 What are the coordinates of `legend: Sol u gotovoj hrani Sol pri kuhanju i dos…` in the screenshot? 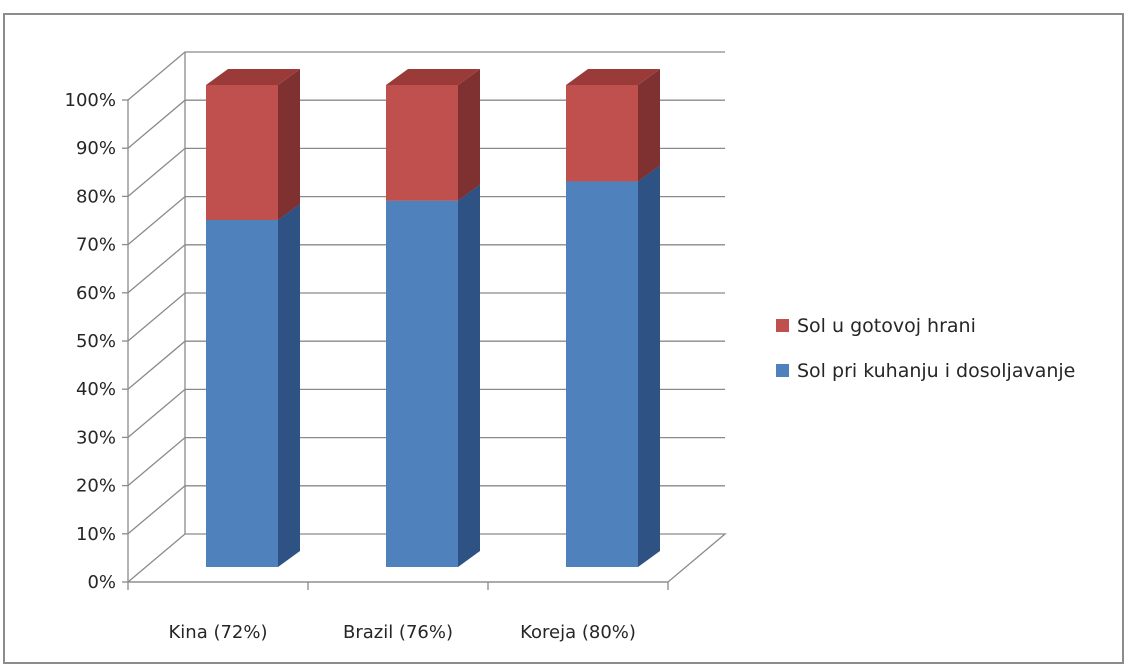 It's located at (925, 348).